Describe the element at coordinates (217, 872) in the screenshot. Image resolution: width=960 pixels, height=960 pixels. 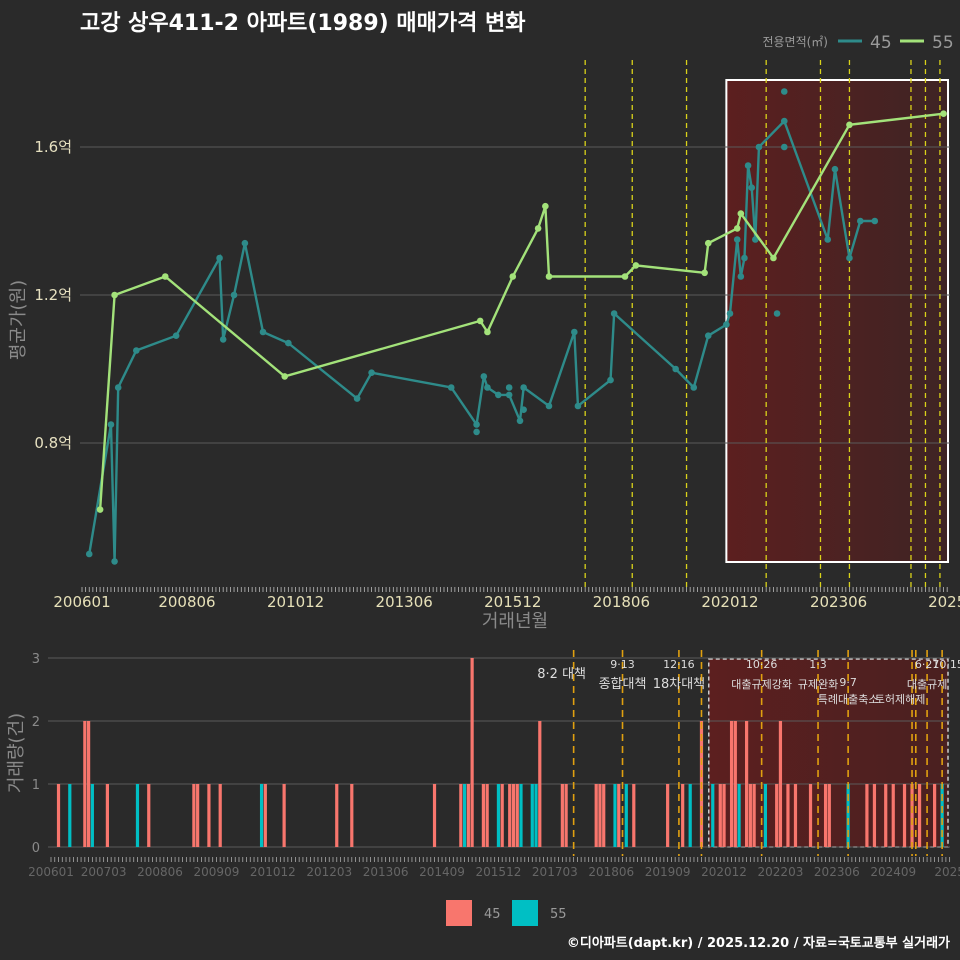
I see `x-tick-label: 200909` at that location.